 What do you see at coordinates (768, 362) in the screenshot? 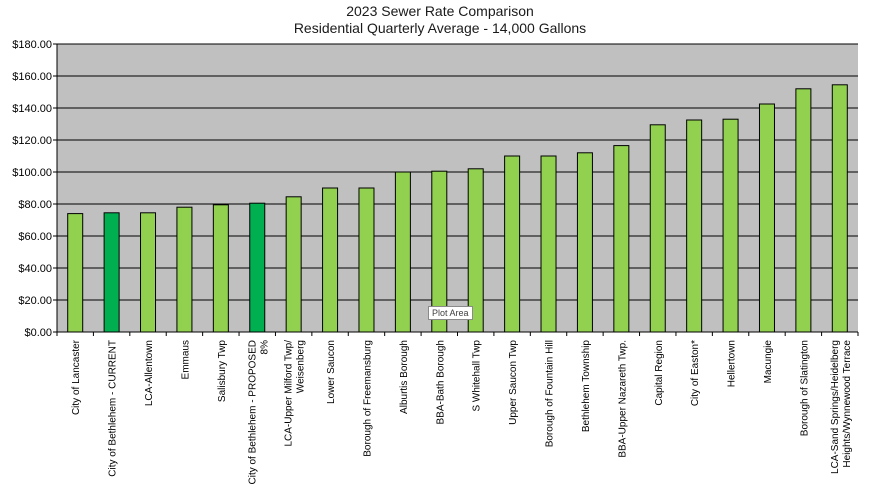
I see `x-tick-label: Macungie` at bounding box center [768, 362].